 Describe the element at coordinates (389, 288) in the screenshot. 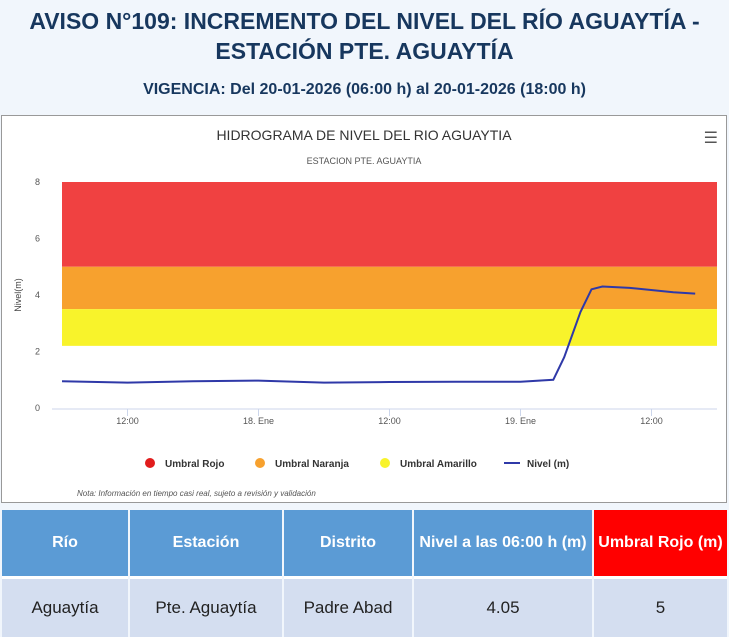

I see `band-umbral-naranja` at that location.